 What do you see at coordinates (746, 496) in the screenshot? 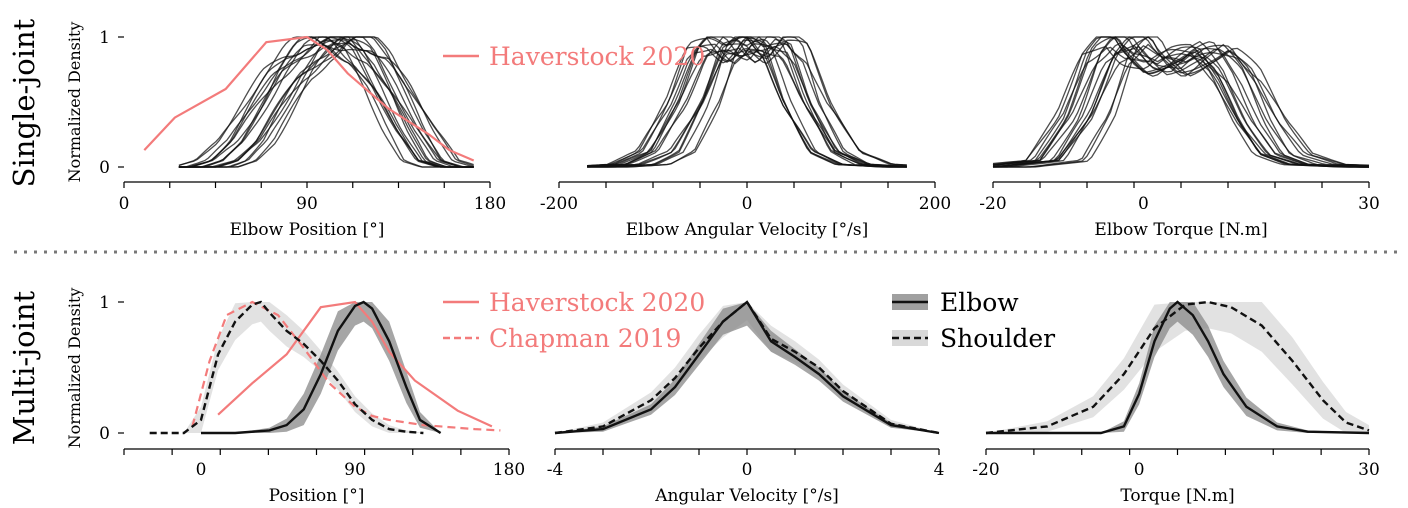
I see `x-axis-label-multi-velocity: Angular Velocity [°/s]` at bounding box center [746, 496].